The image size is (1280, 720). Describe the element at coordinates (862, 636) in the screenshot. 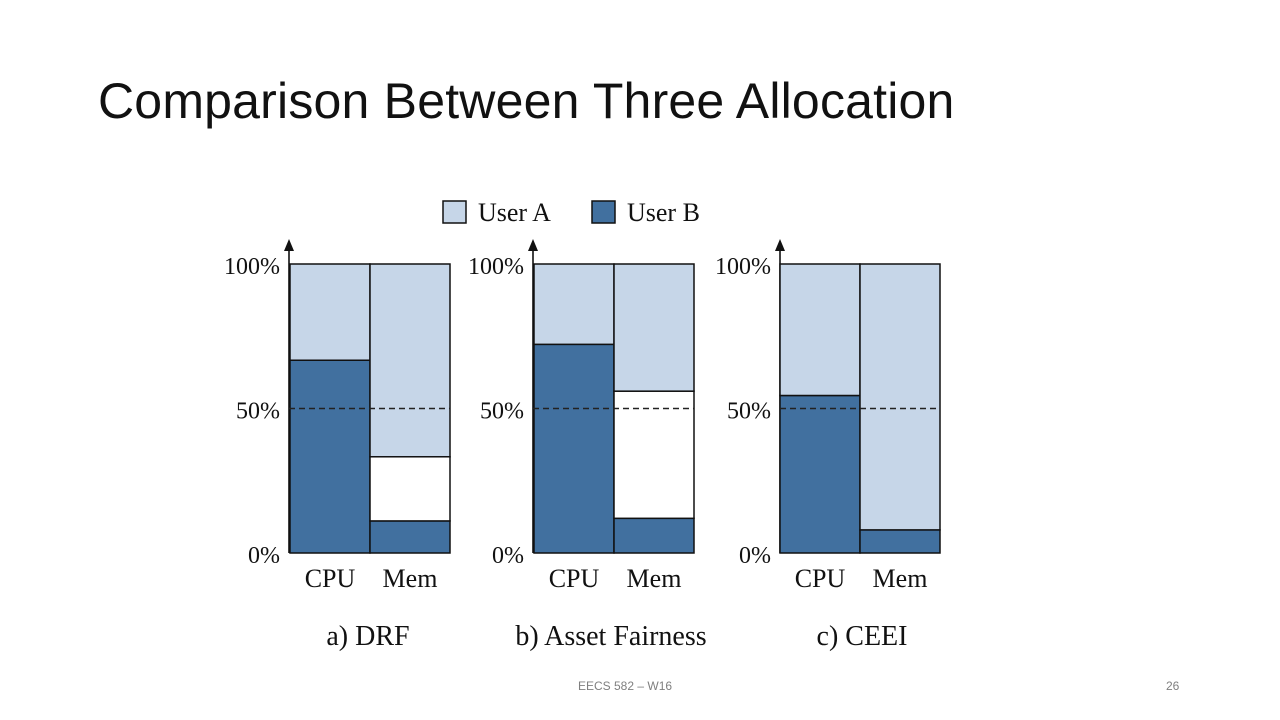

I see `panel-3-caption: c) CEEI` at that location.